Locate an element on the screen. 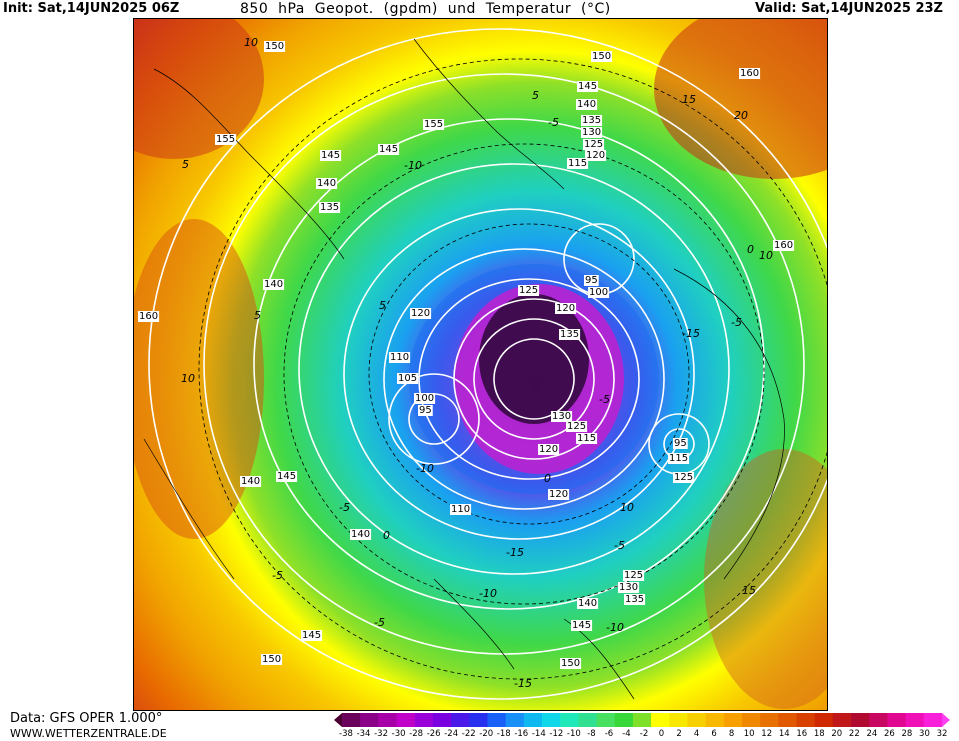  geopotential-label: 100 is located at coordinates (425, 398).